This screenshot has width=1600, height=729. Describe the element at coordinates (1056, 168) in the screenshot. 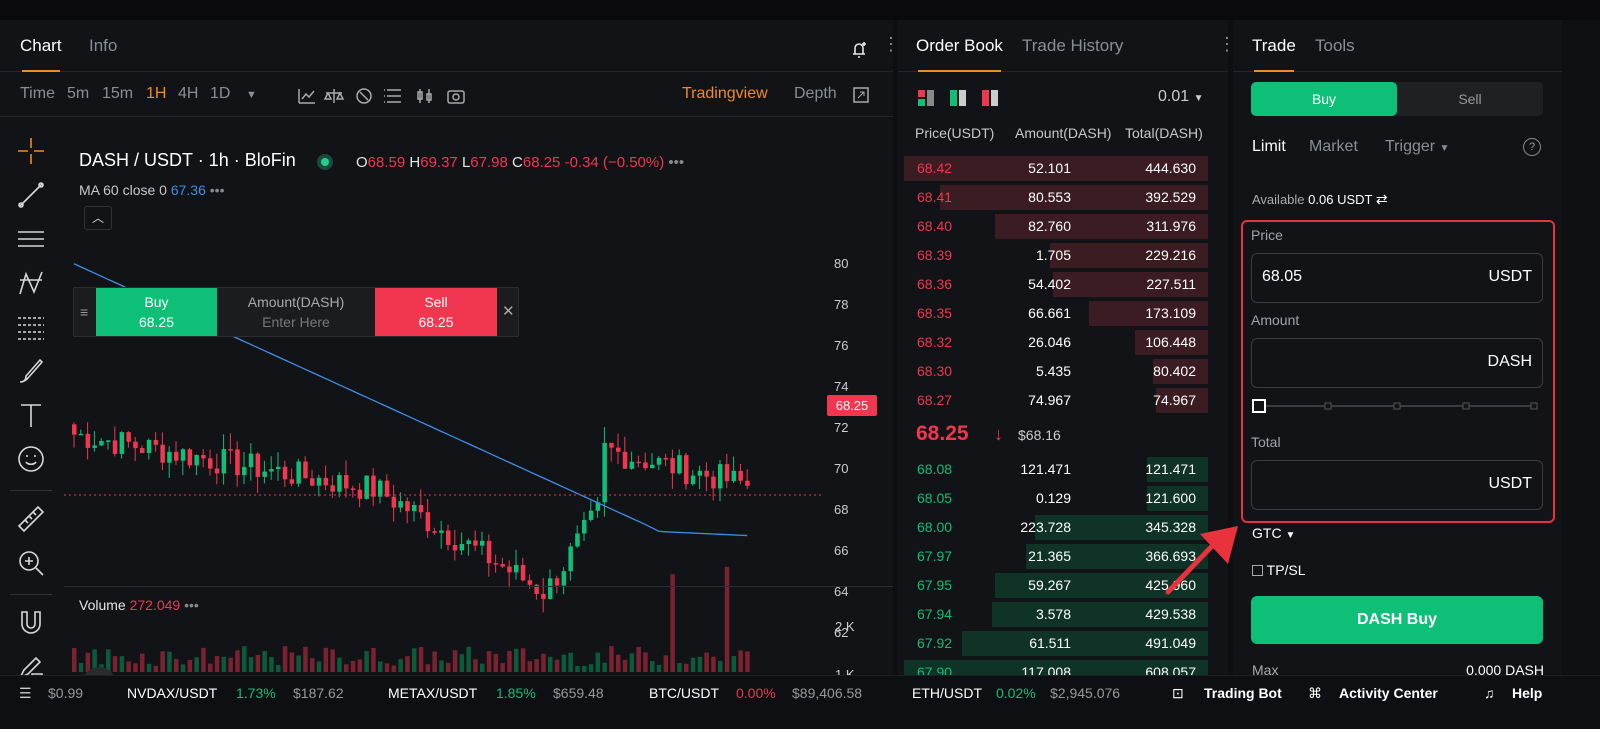

I see `ask-row: 68.42 52.101 444.630` at that location.